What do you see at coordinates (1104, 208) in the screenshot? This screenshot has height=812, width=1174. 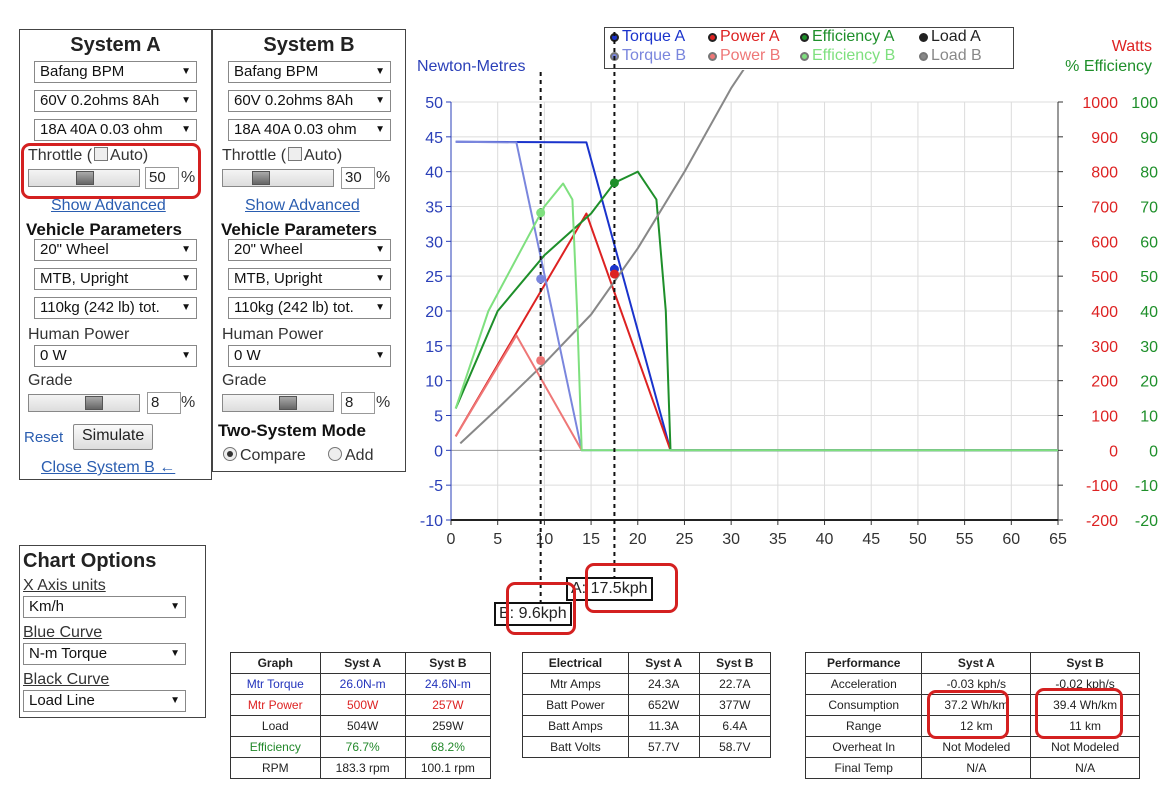 I see `y-tick-label-watts: 700` at bounding box center [1104, 208].